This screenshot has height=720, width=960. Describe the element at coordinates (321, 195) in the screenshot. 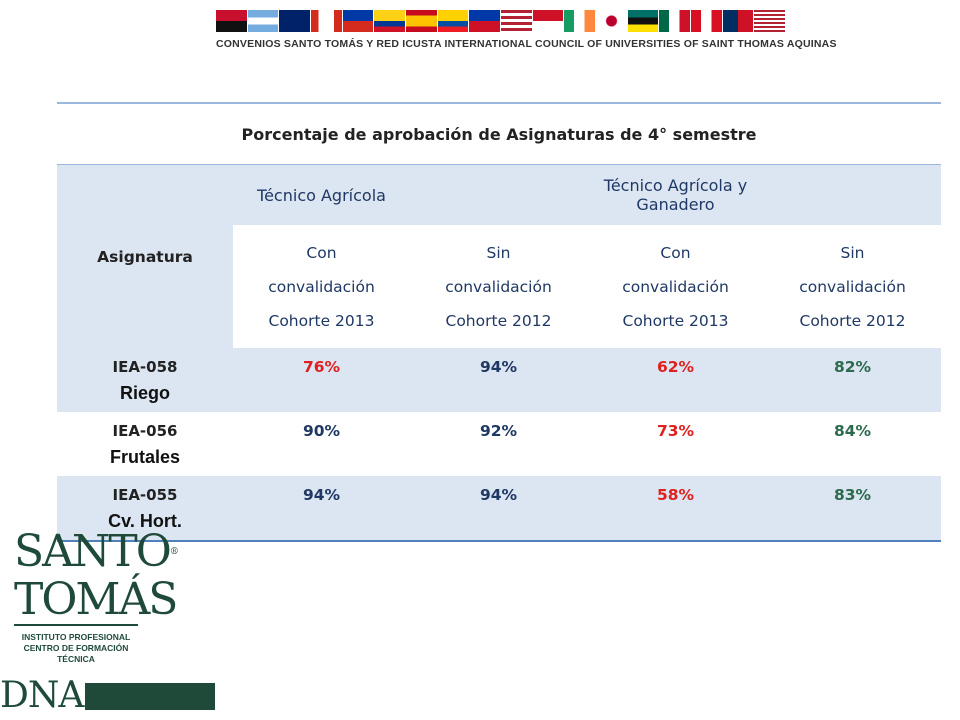

I see `program-header-agricola: Técnico Agrícola` at that location.